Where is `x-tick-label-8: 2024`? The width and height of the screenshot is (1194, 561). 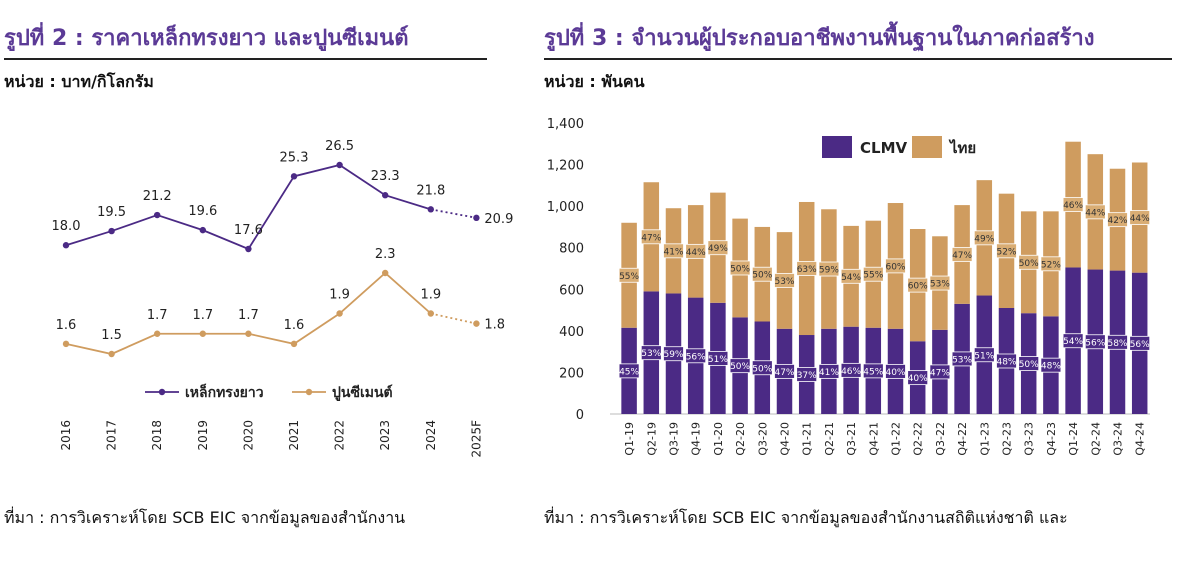
x-tick-label-8: 2024 is located at coordinates (431, 435).